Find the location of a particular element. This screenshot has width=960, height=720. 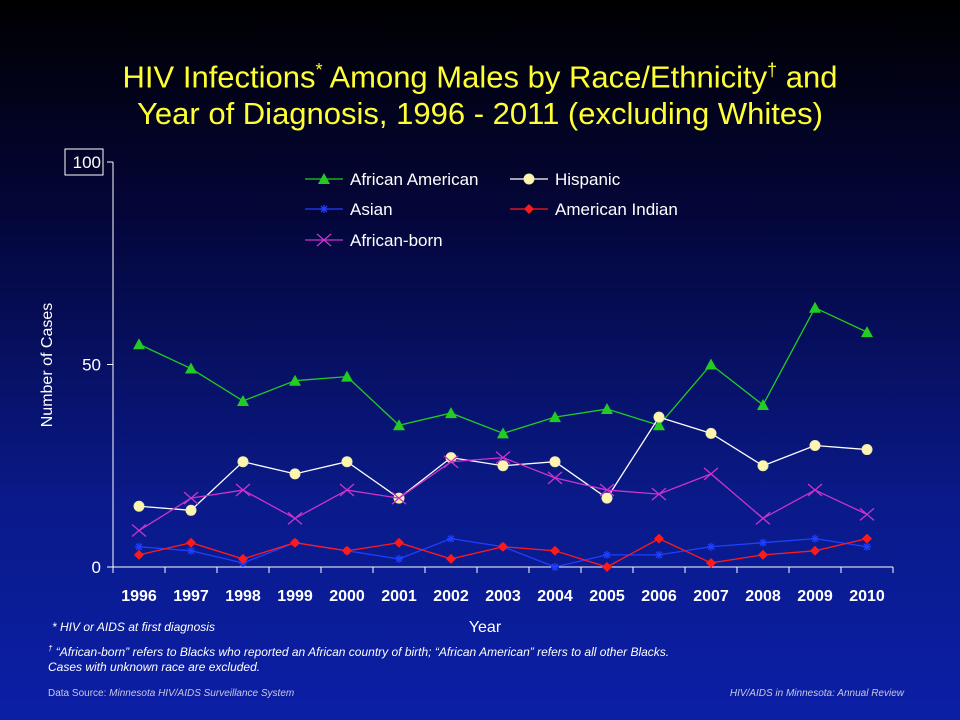

x-tick-label: 2006 is located at coordinates (659, 596).